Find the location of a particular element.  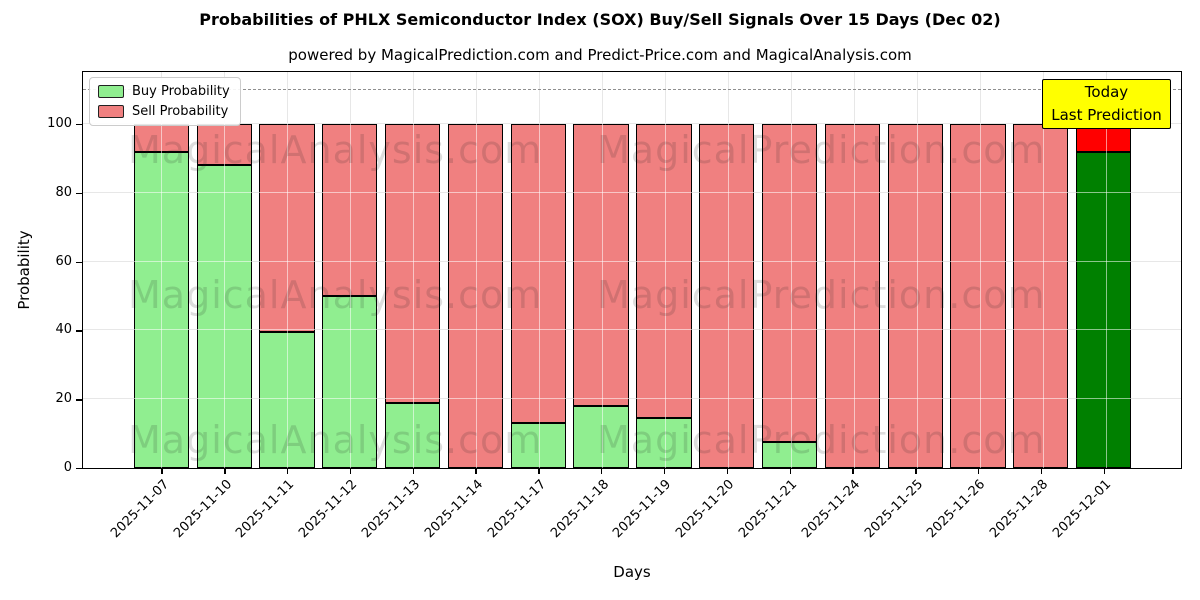

bar-slot: 2025-11-07 is located at coordinates (150, 306).